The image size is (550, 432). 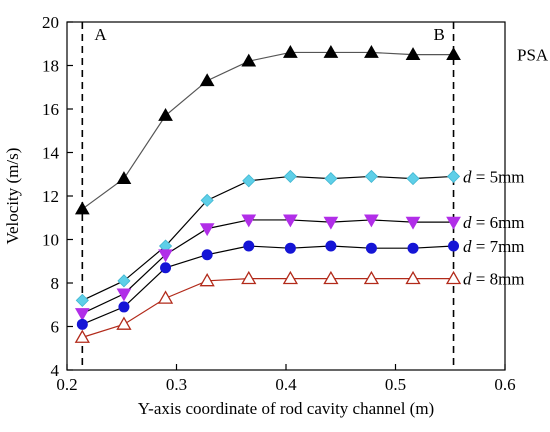 I want to click on y-tick-label: 16, so click(x=50, y=109).